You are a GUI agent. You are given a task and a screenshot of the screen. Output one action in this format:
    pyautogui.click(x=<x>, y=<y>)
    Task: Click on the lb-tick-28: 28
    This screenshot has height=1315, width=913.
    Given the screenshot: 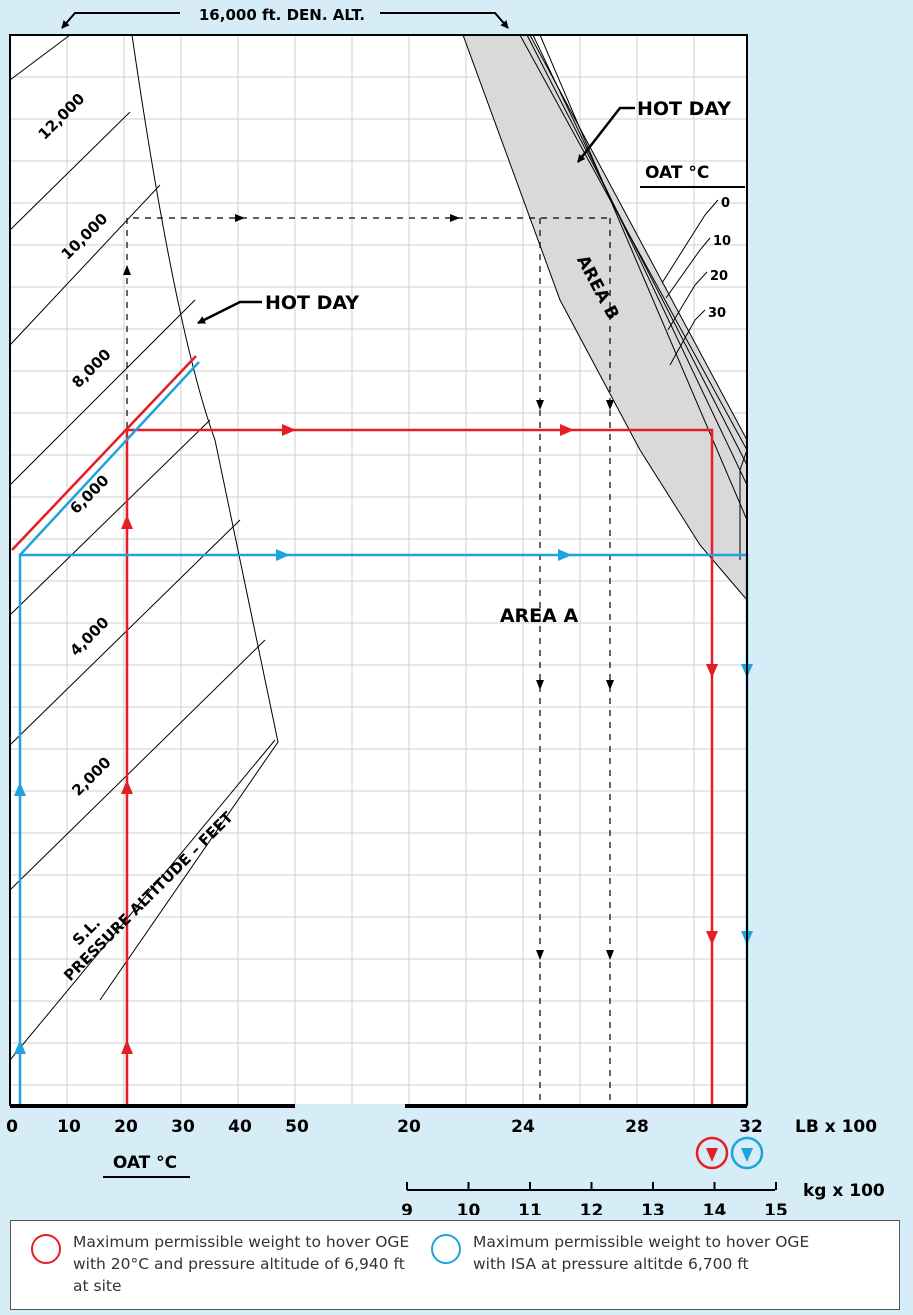 What is the action you would take?
    pyautogui.click(x=637, y=1127)
    